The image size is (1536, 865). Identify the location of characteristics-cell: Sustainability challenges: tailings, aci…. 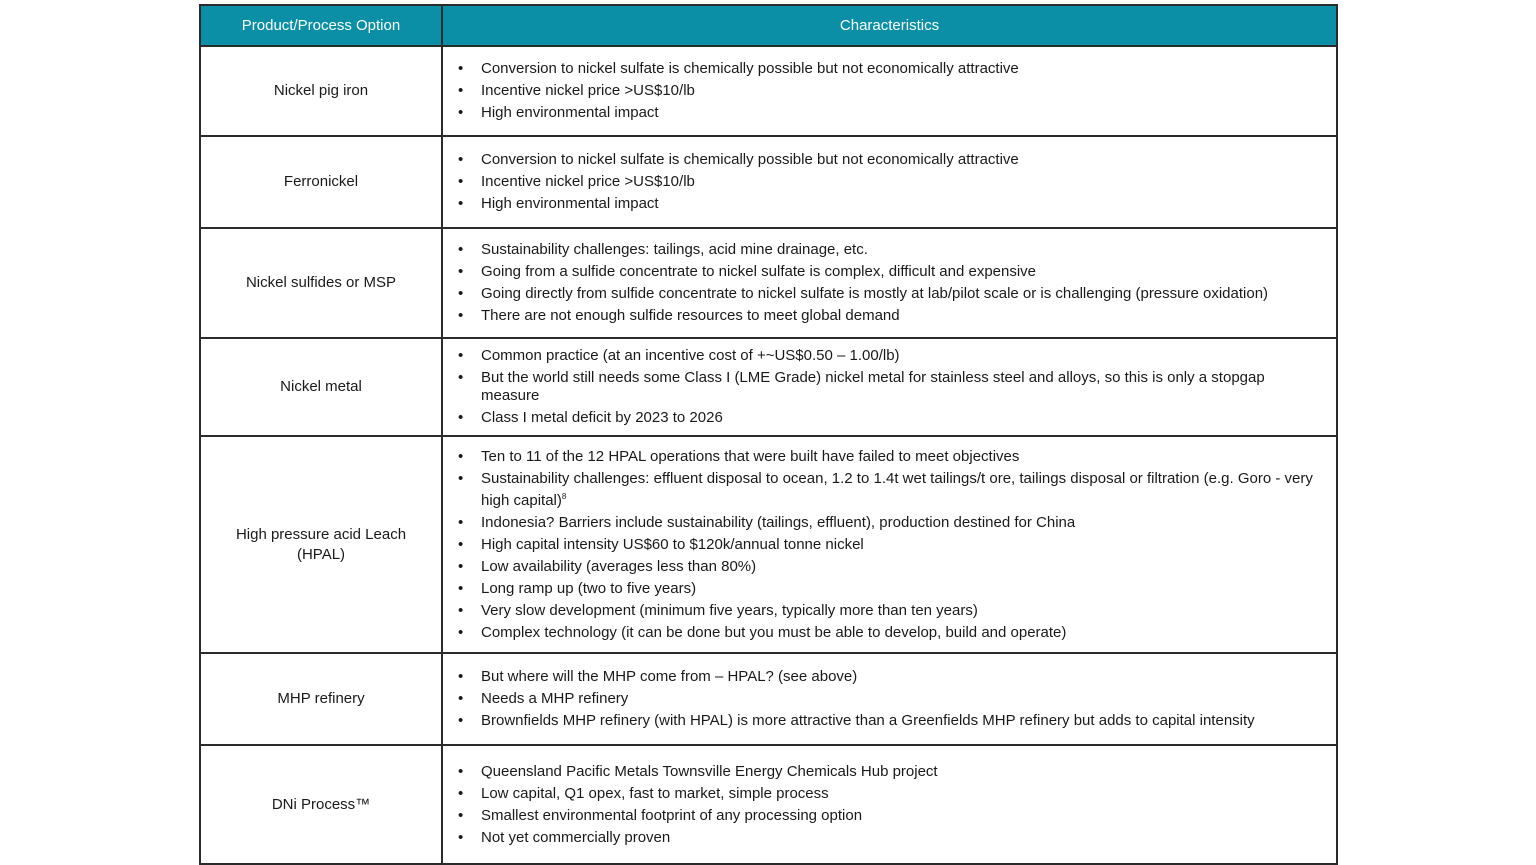
(889, 283).